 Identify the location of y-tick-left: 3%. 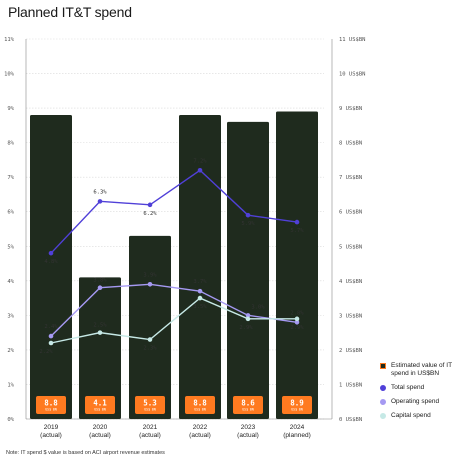
(10, 316).